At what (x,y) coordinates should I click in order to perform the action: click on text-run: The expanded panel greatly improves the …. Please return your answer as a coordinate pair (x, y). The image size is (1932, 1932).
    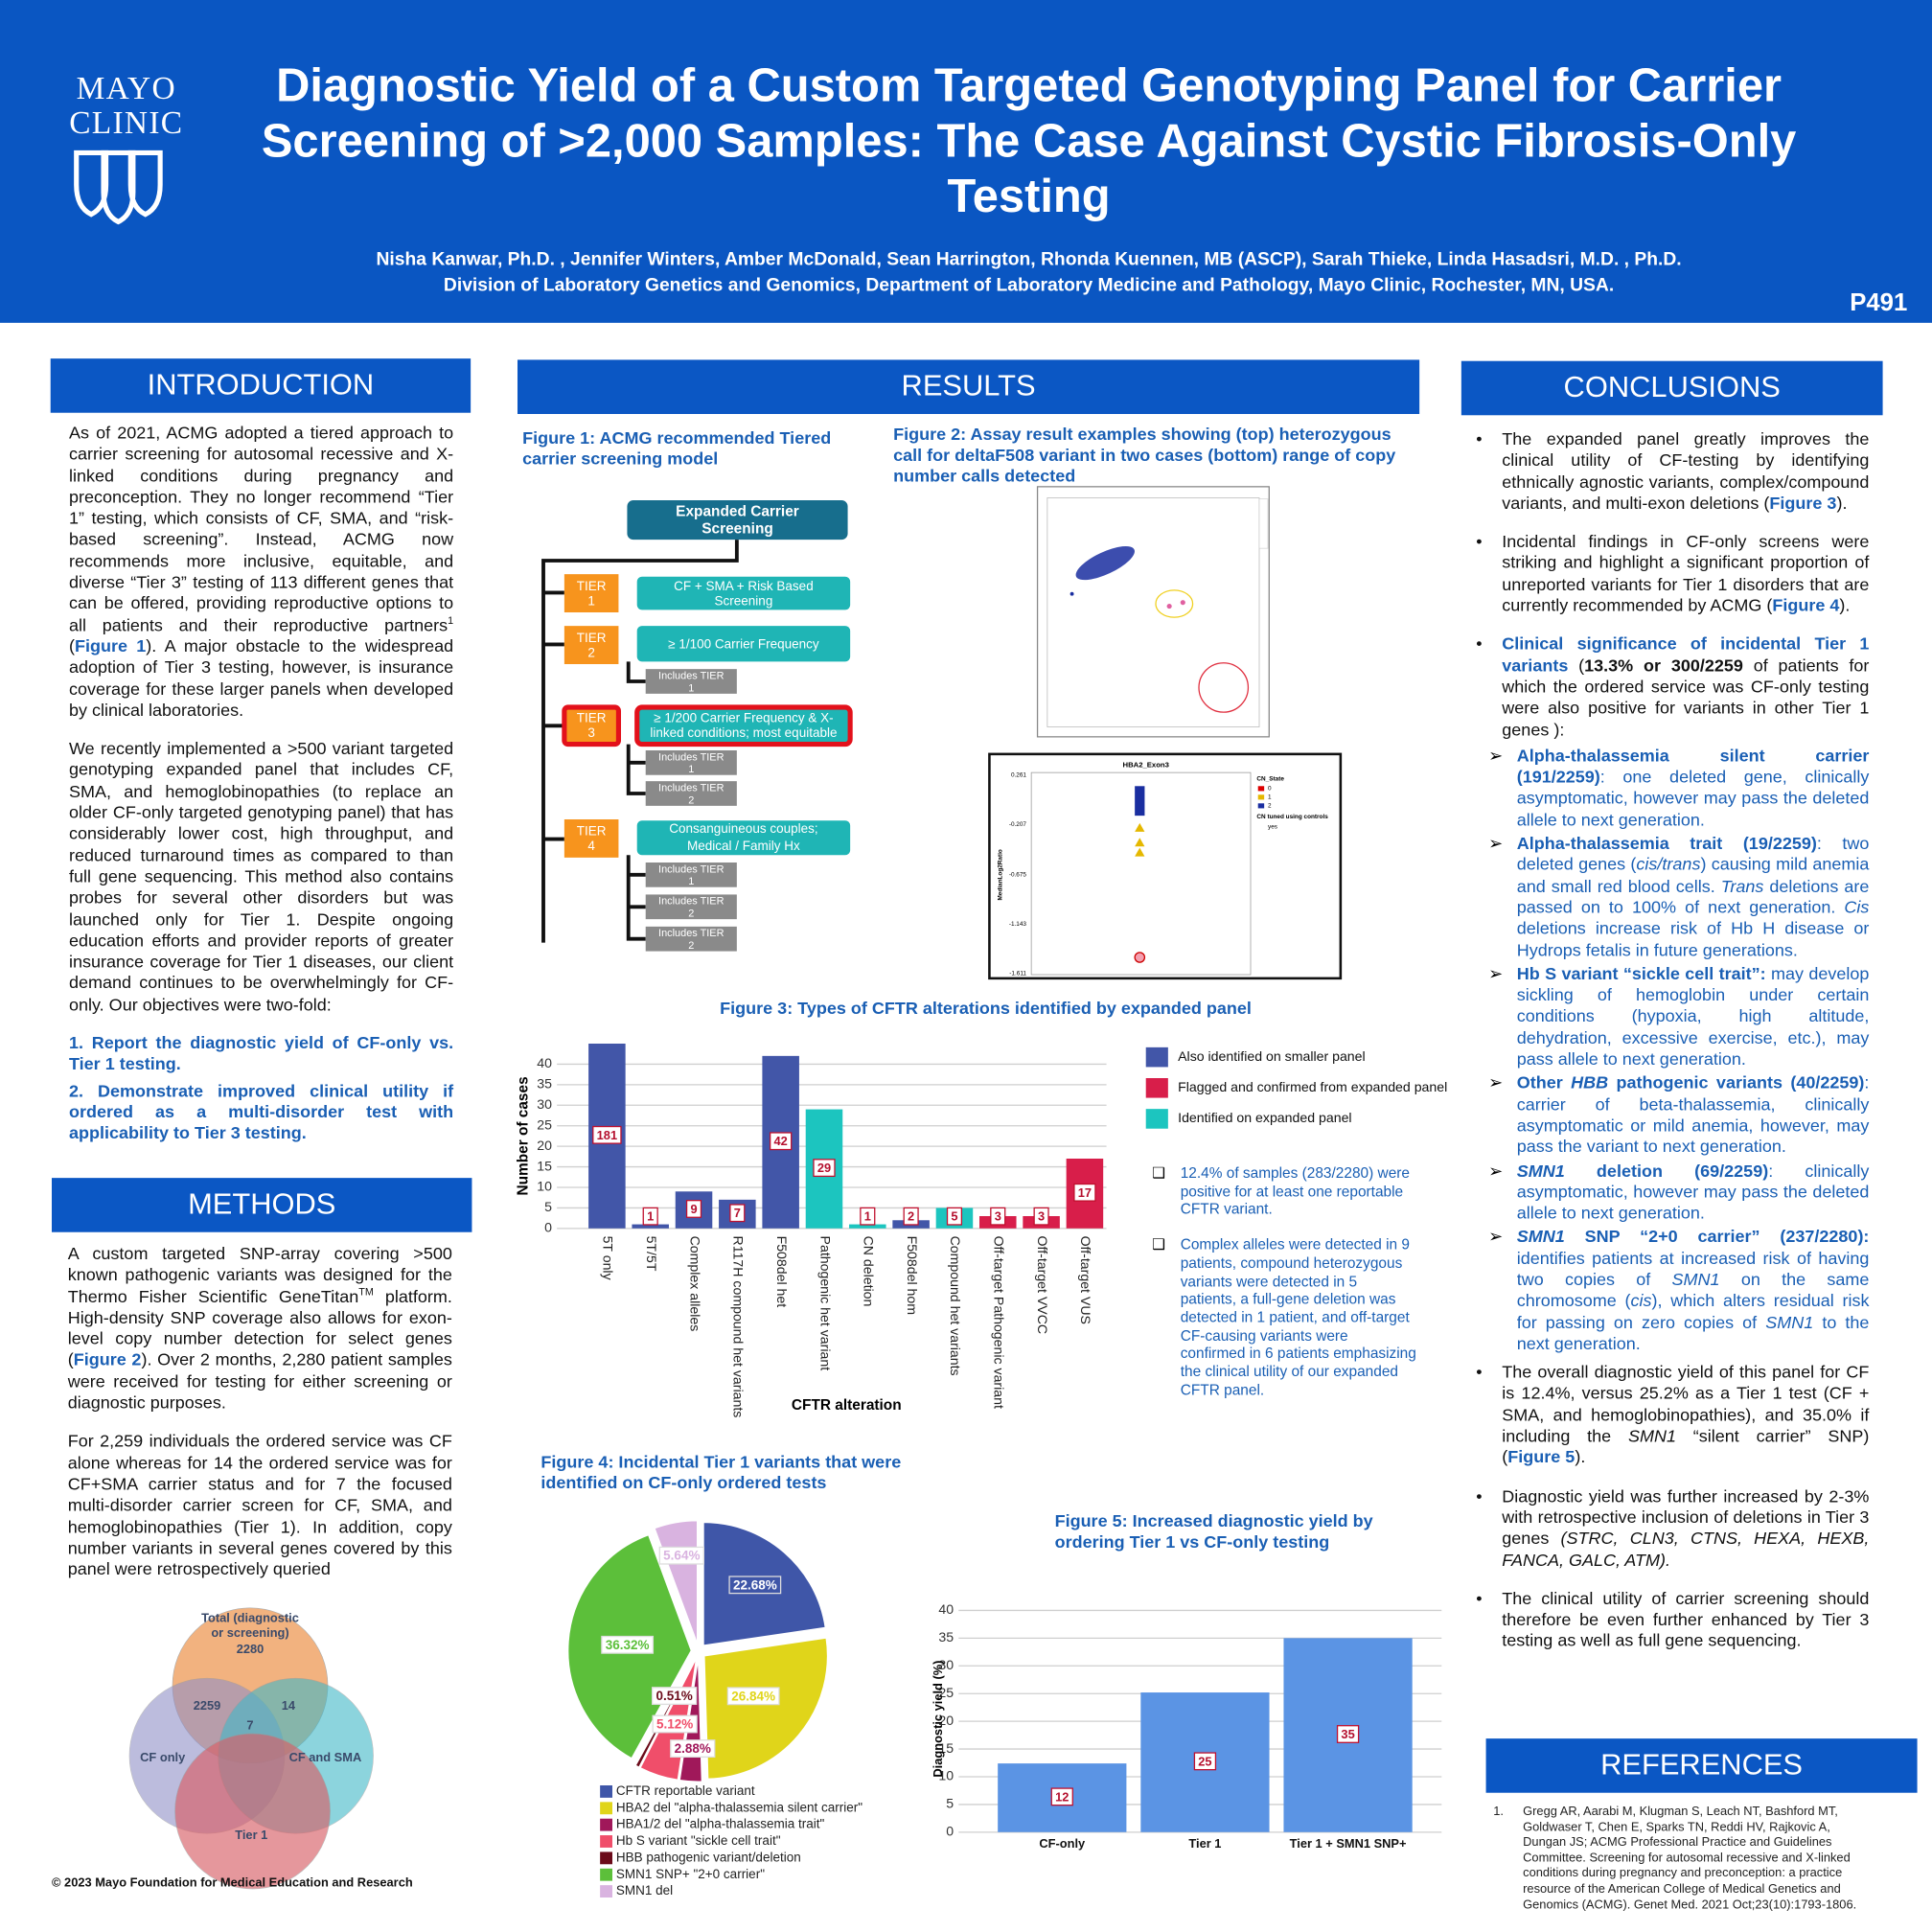
    Looking at the image, I should click on (1686, 470).